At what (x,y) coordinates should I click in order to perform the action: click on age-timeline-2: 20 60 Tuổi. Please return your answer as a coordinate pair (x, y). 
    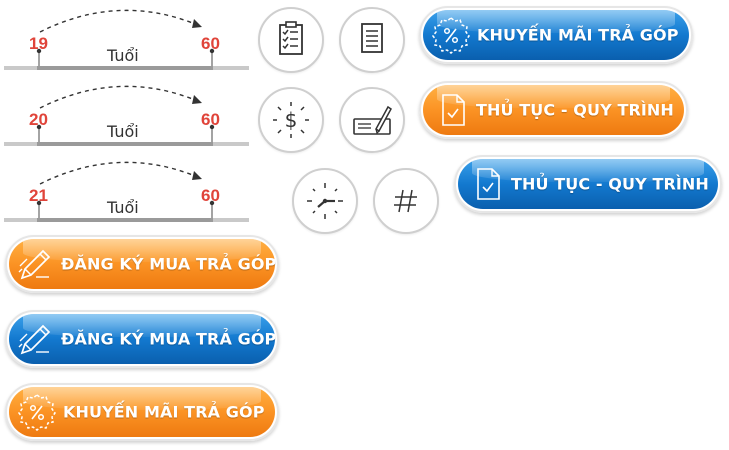
    Looking at the image, I should click on (126, 116).